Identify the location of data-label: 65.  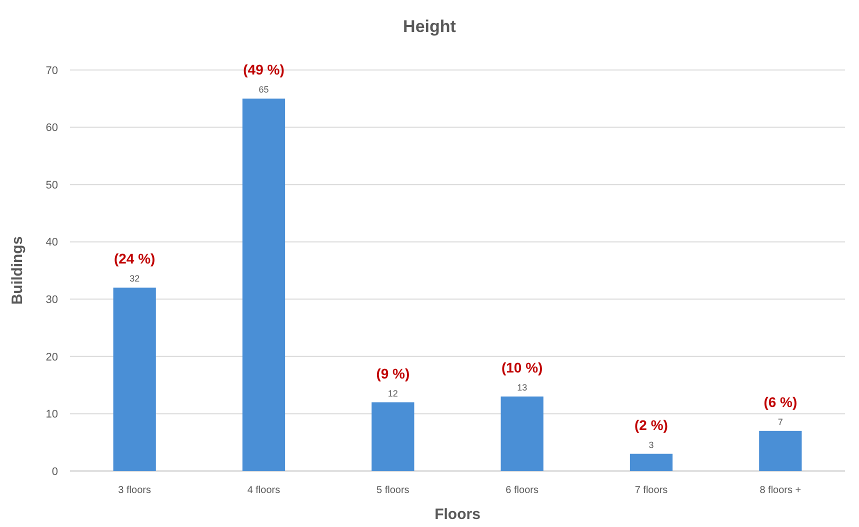
(263, 89).